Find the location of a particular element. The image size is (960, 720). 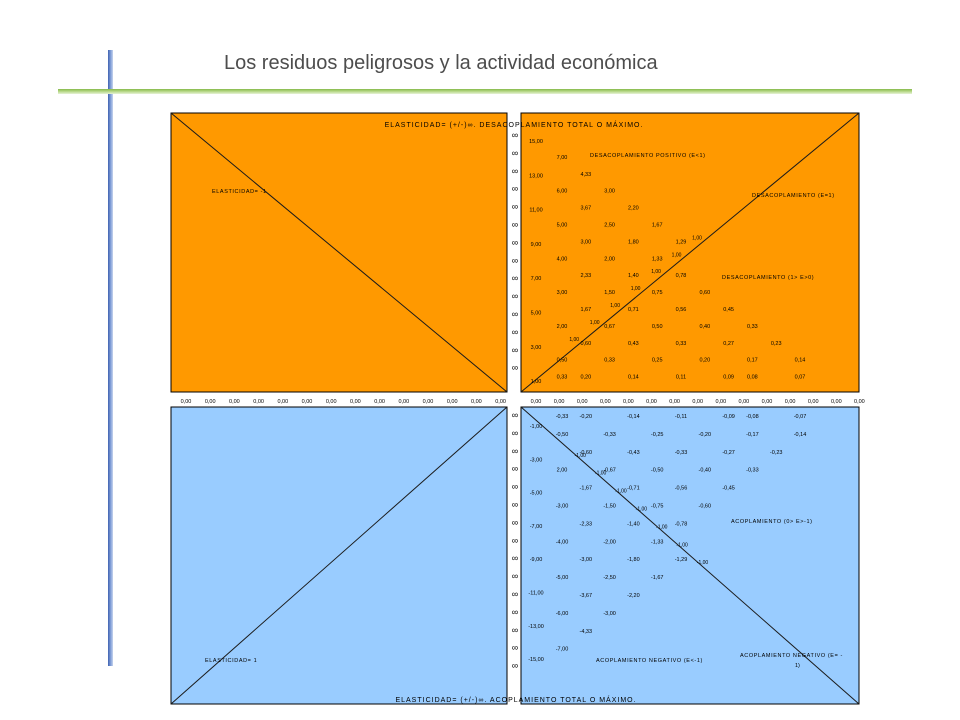

lower-value: -0,25 is located at coordinates (657, 435).